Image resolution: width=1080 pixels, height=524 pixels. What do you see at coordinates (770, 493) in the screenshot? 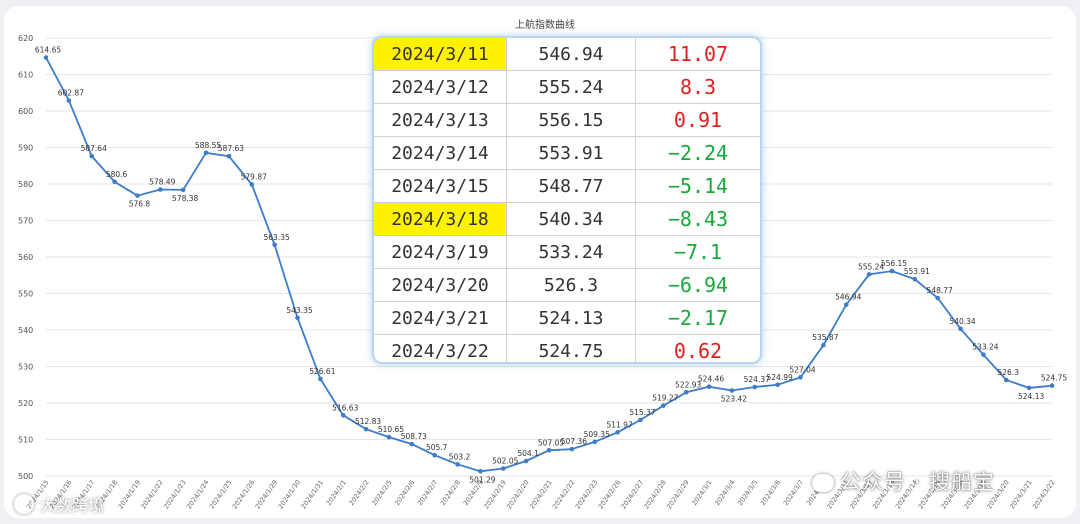
I see `x-tick-label: 2024/3/6` at bounding box center [770, 493].